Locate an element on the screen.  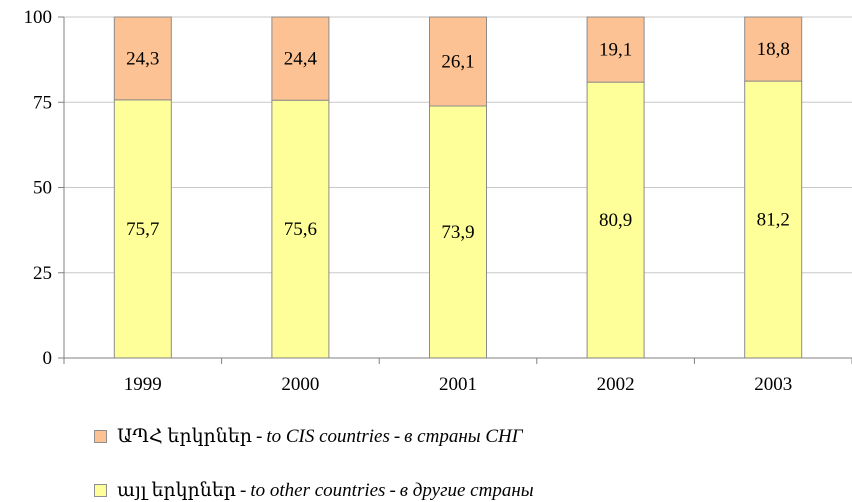
x-tick-label: 2000 is located at coordinates (300, 384).